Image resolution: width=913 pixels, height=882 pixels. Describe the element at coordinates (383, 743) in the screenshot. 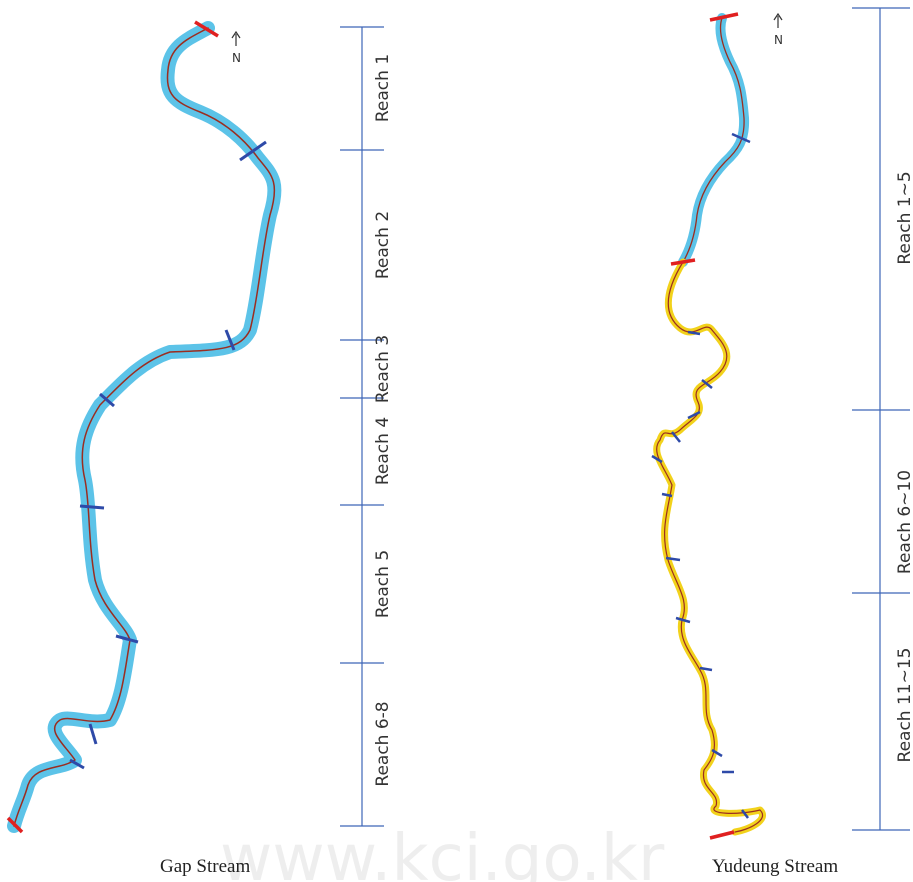

I see `reach-label: Reach 6-8` at that location.